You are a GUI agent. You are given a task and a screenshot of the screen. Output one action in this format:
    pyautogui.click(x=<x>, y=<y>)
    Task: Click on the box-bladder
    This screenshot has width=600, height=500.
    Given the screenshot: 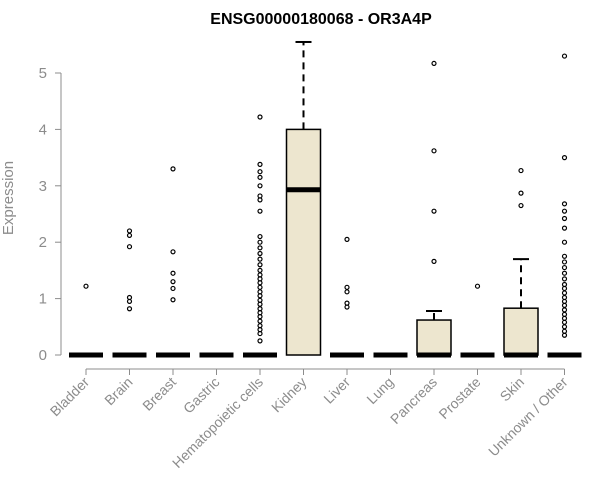 What is the action you would take?
    pyautogui.click(x=86, y=320)
    